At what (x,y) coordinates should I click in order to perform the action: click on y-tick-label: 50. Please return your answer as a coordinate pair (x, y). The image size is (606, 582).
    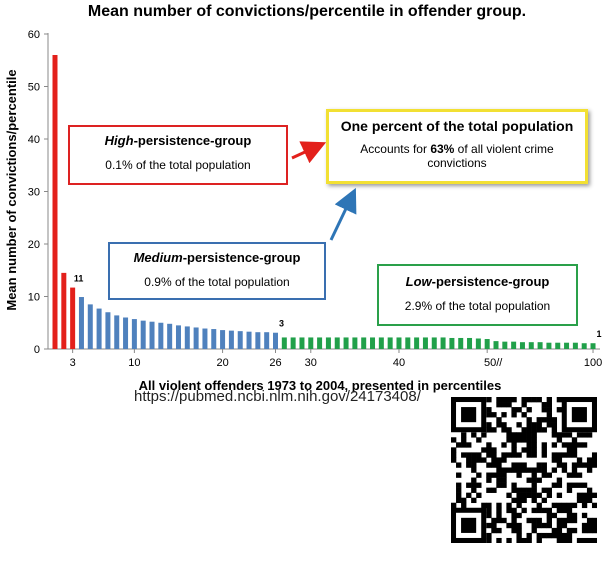
    Looking at the image, I should click on (34, 88).